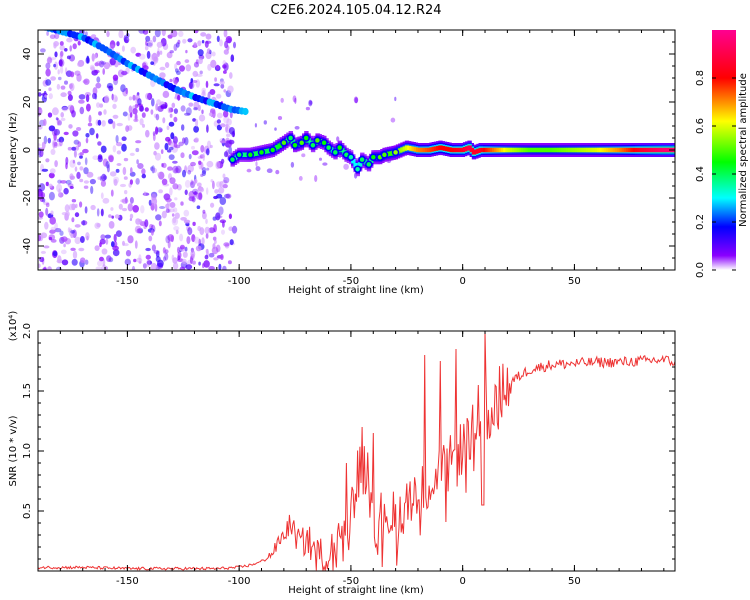  Describe the element at coordinates (700, 174) in the screenshot. I see `colorbar-tick-label: 0.4` at that location.